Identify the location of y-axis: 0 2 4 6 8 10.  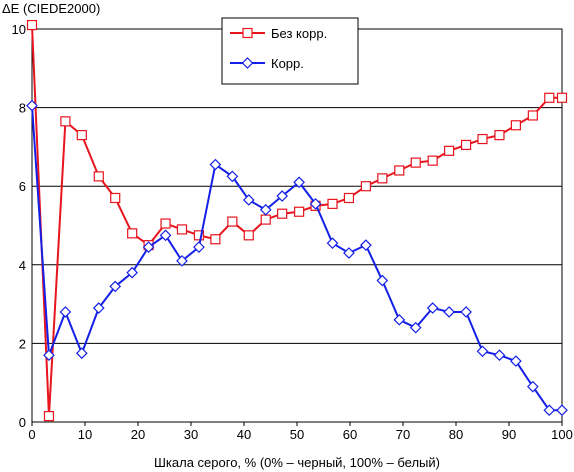
(19, 226).